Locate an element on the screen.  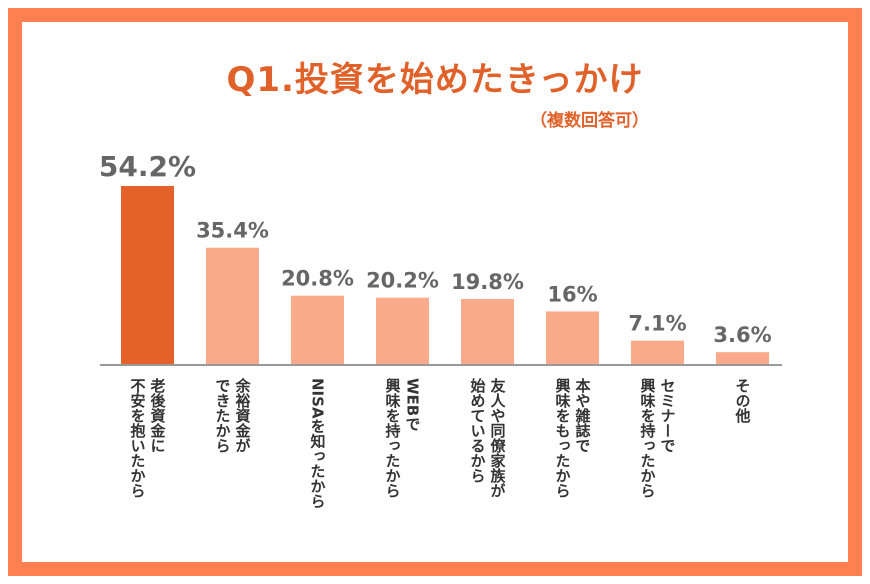
category-label: 本や雑誌で 興味をもったから is located at coordinates (572, 438).